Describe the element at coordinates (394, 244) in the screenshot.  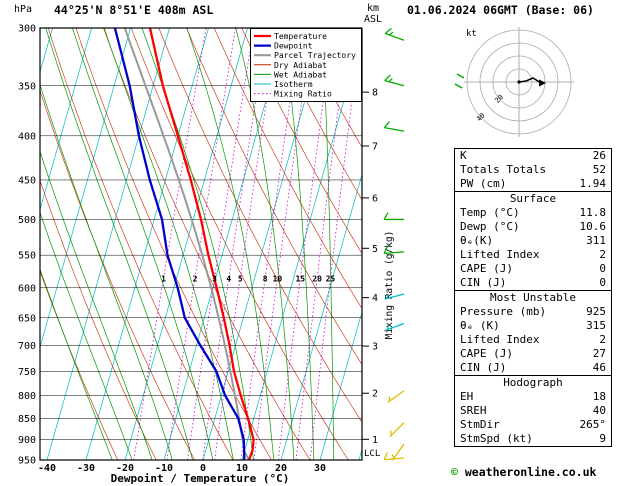
I see `wind-barbs` at that location.